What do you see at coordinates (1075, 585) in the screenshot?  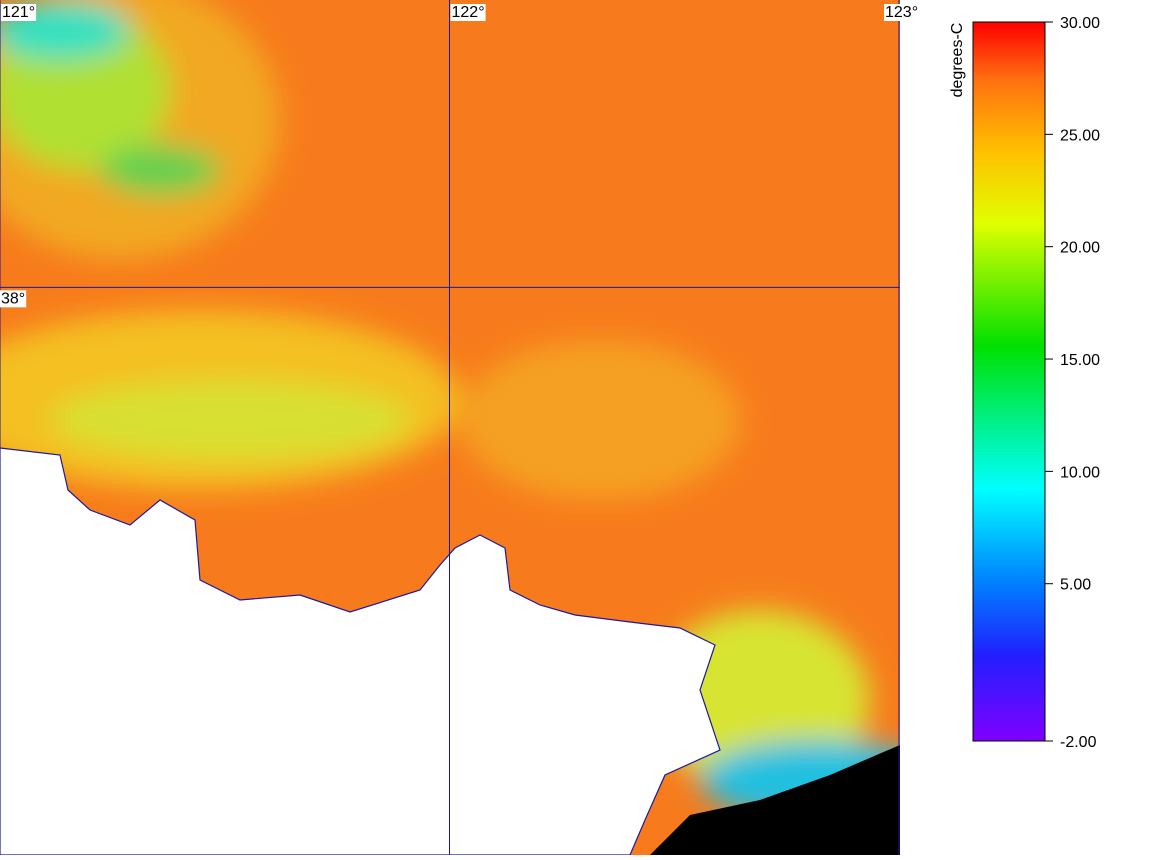 I see `colorbar-tick-label: 5.00` at bounding box center [1075, 585].